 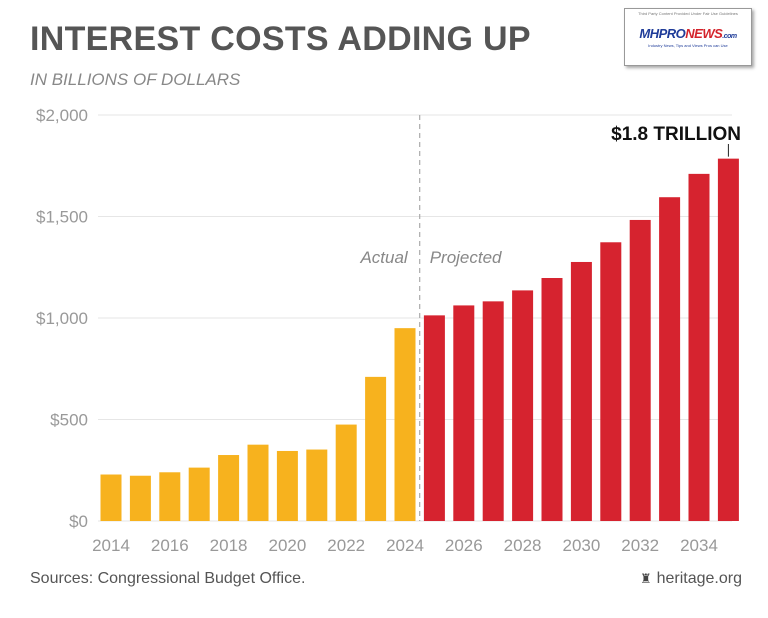 What do you see at coordinates (78, 521) in the screenshot?
I see `y-tick-label: $0` at bounding box center [78, 521].